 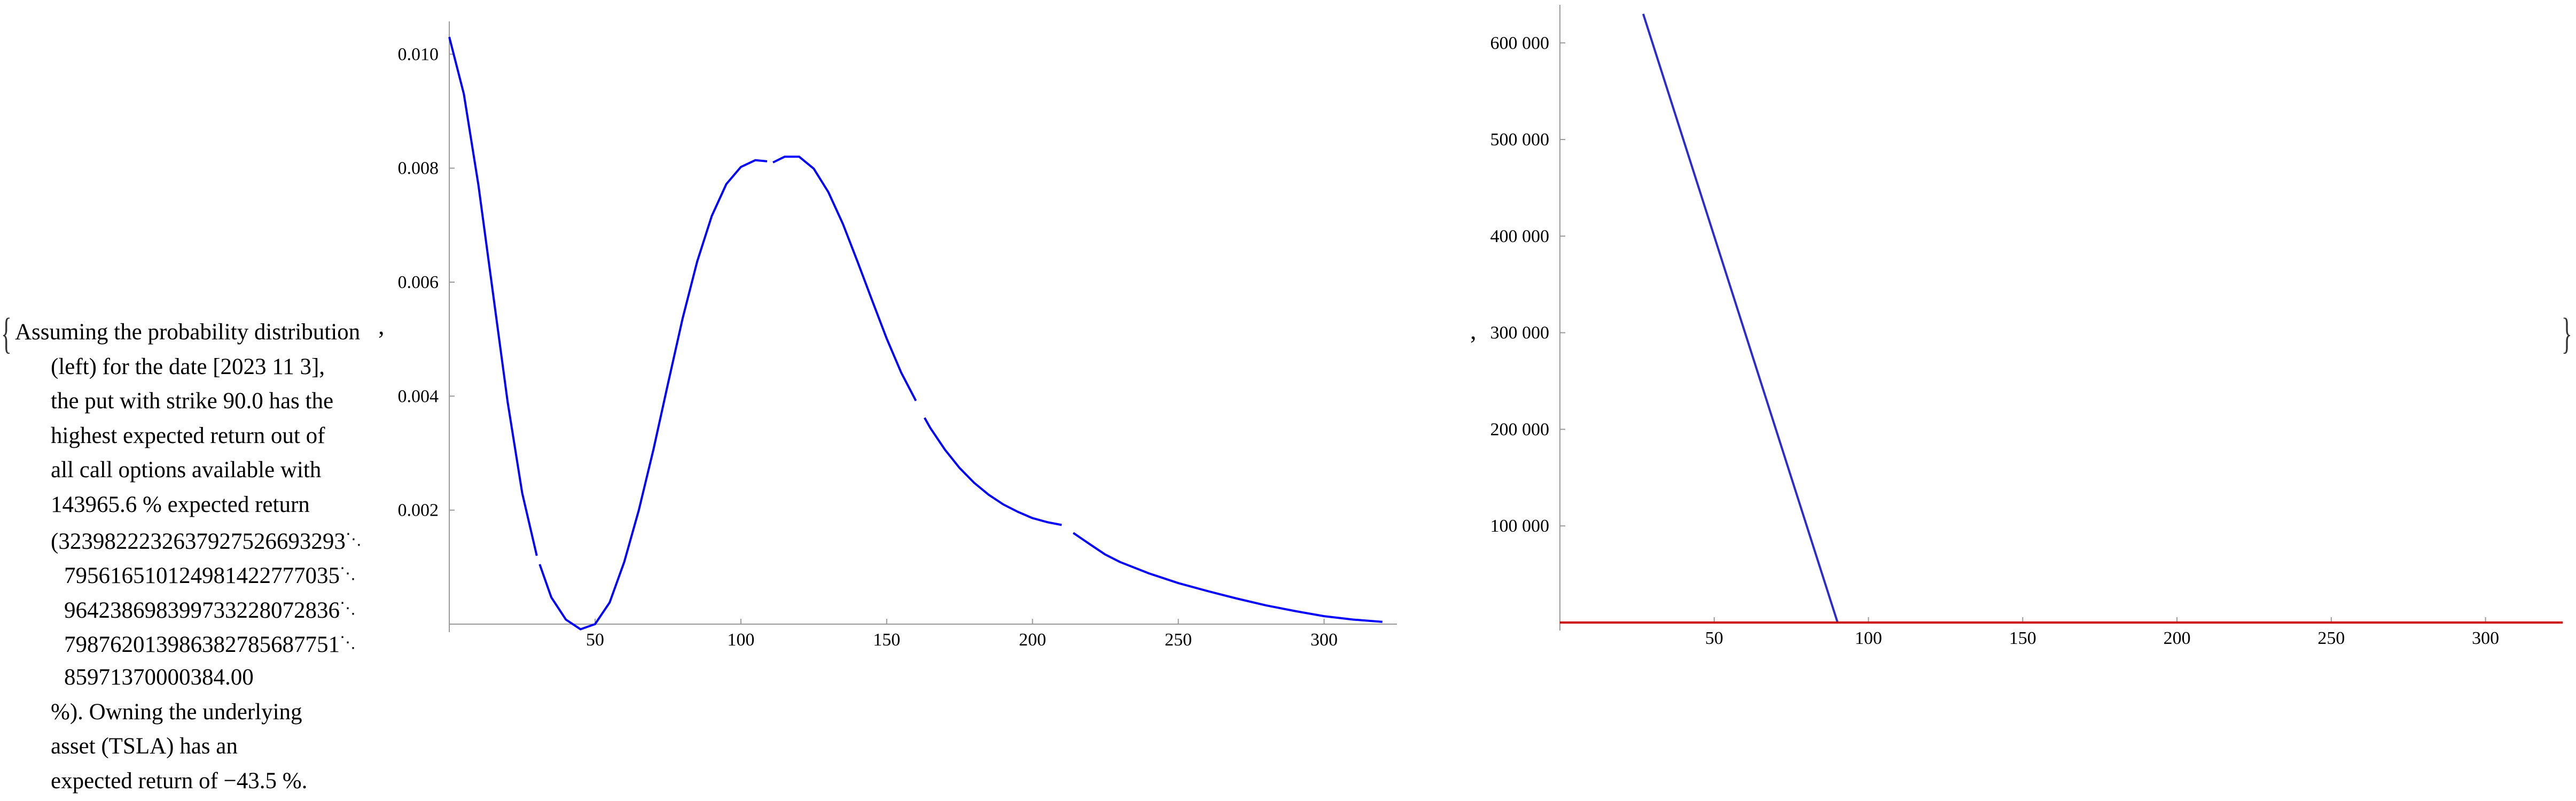 I want to click on description-line: Assuming the probability distribution, so click(x=188, y=332).